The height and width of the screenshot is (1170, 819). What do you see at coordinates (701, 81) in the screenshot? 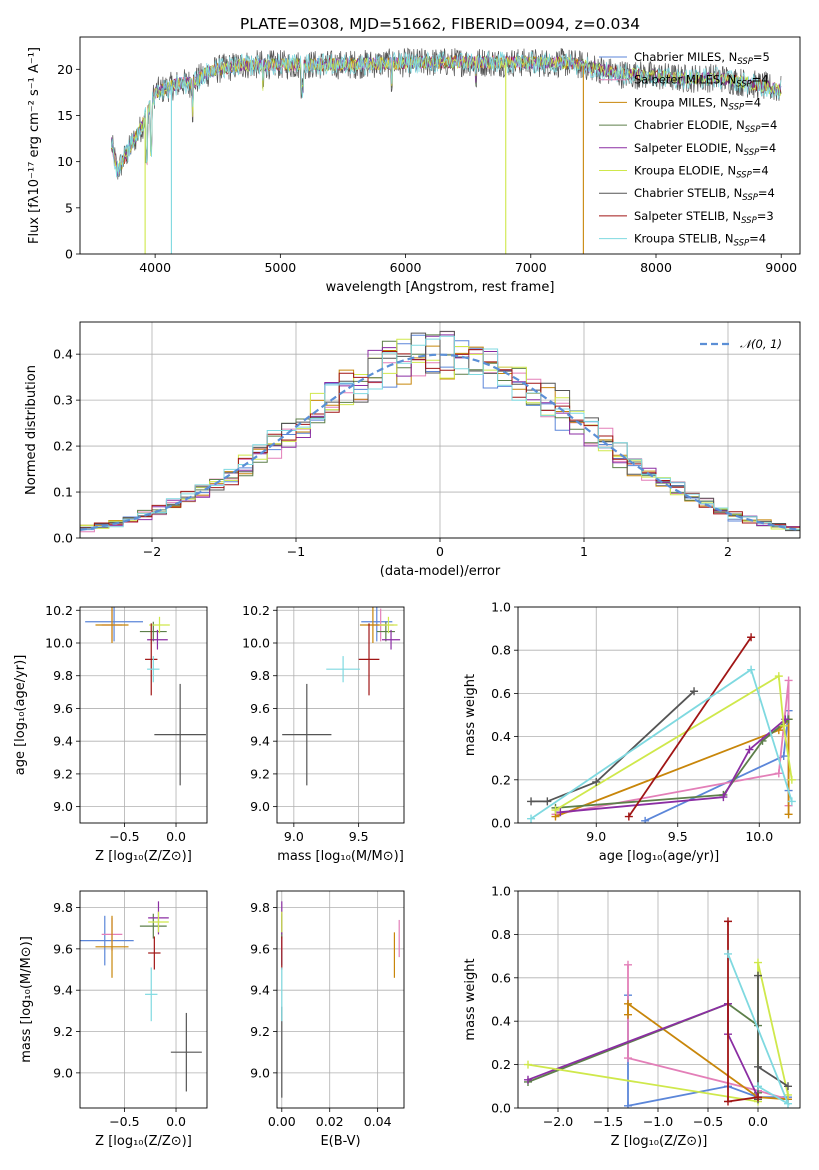
I see `legend-entry-salpeter-miles: Salpeter MILES, NSSP=4` at bounding box center [701, 81].